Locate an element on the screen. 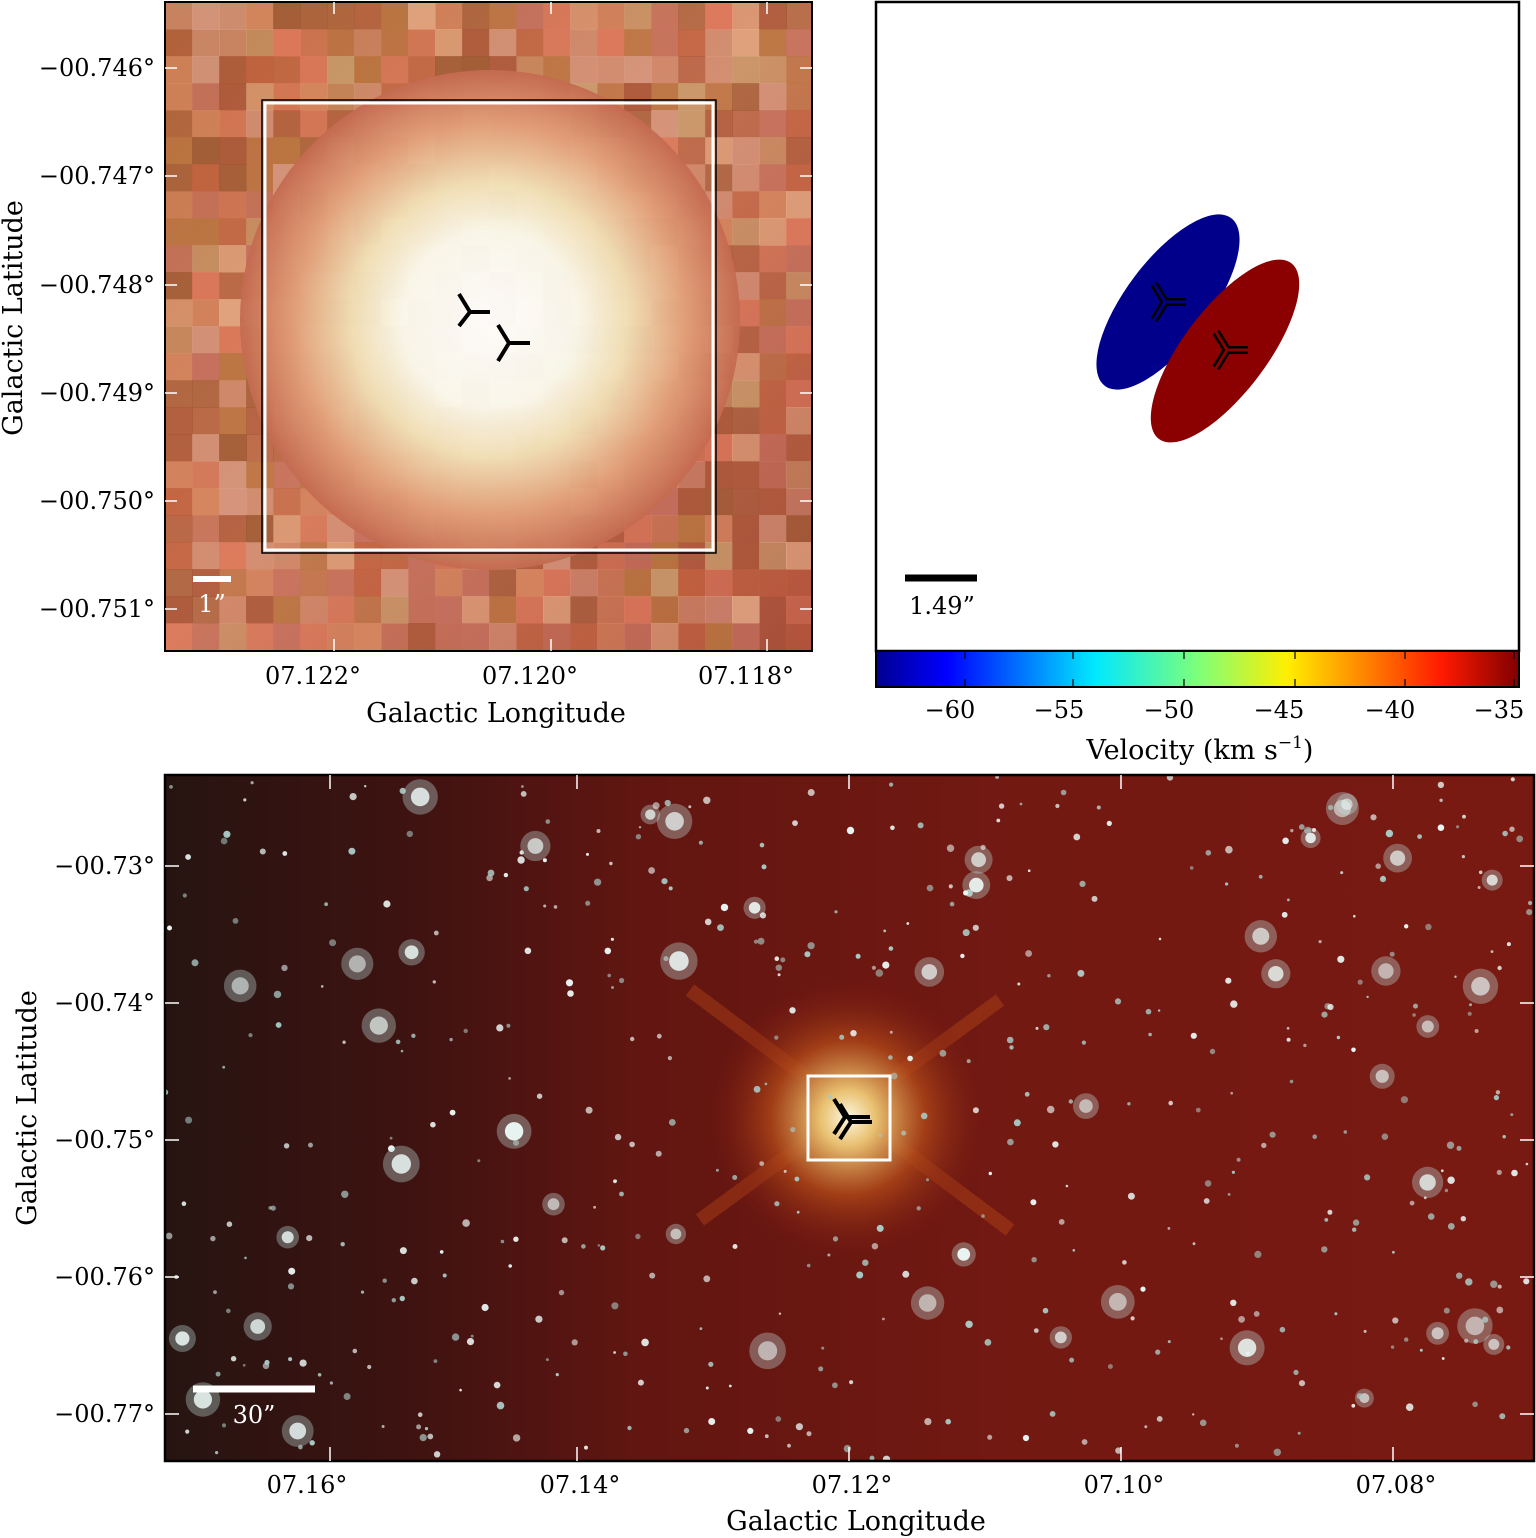 The width and height of the screenshot is (1536, 1538). colorbar-tick-label: −50 is located at coordinates (1169, 710).